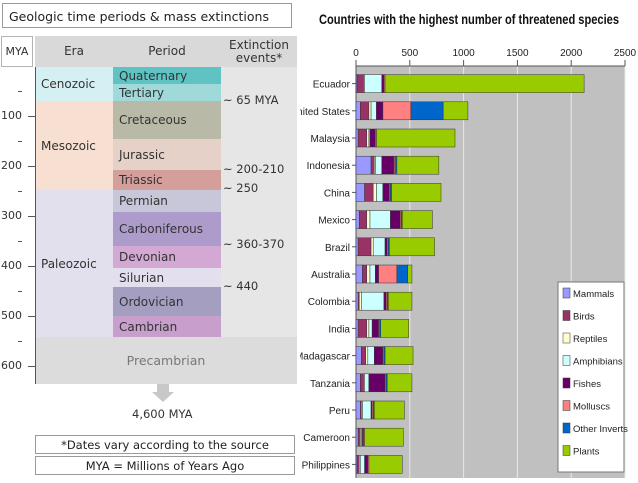 This screenshot has height=483, width=638. I want to click on arrow-down-icon, so click(163, 397).